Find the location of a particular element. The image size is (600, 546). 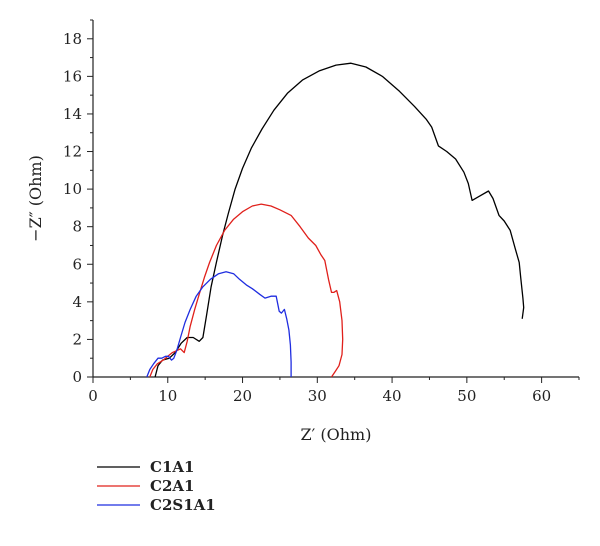

y-axis-title: −Z″ (Ohm) is located at coordinates (35, 198).